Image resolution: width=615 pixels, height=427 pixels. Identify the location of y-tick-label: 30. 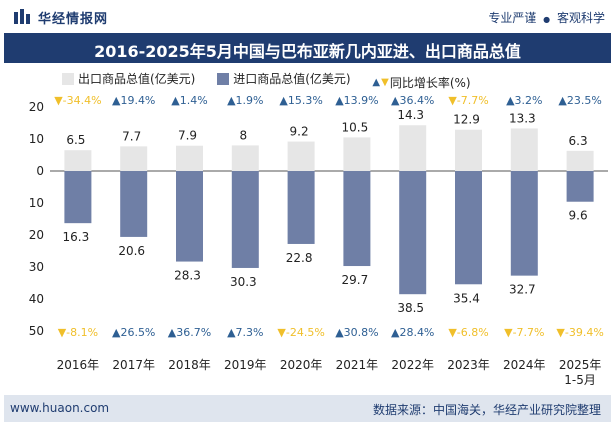
(36, 267).